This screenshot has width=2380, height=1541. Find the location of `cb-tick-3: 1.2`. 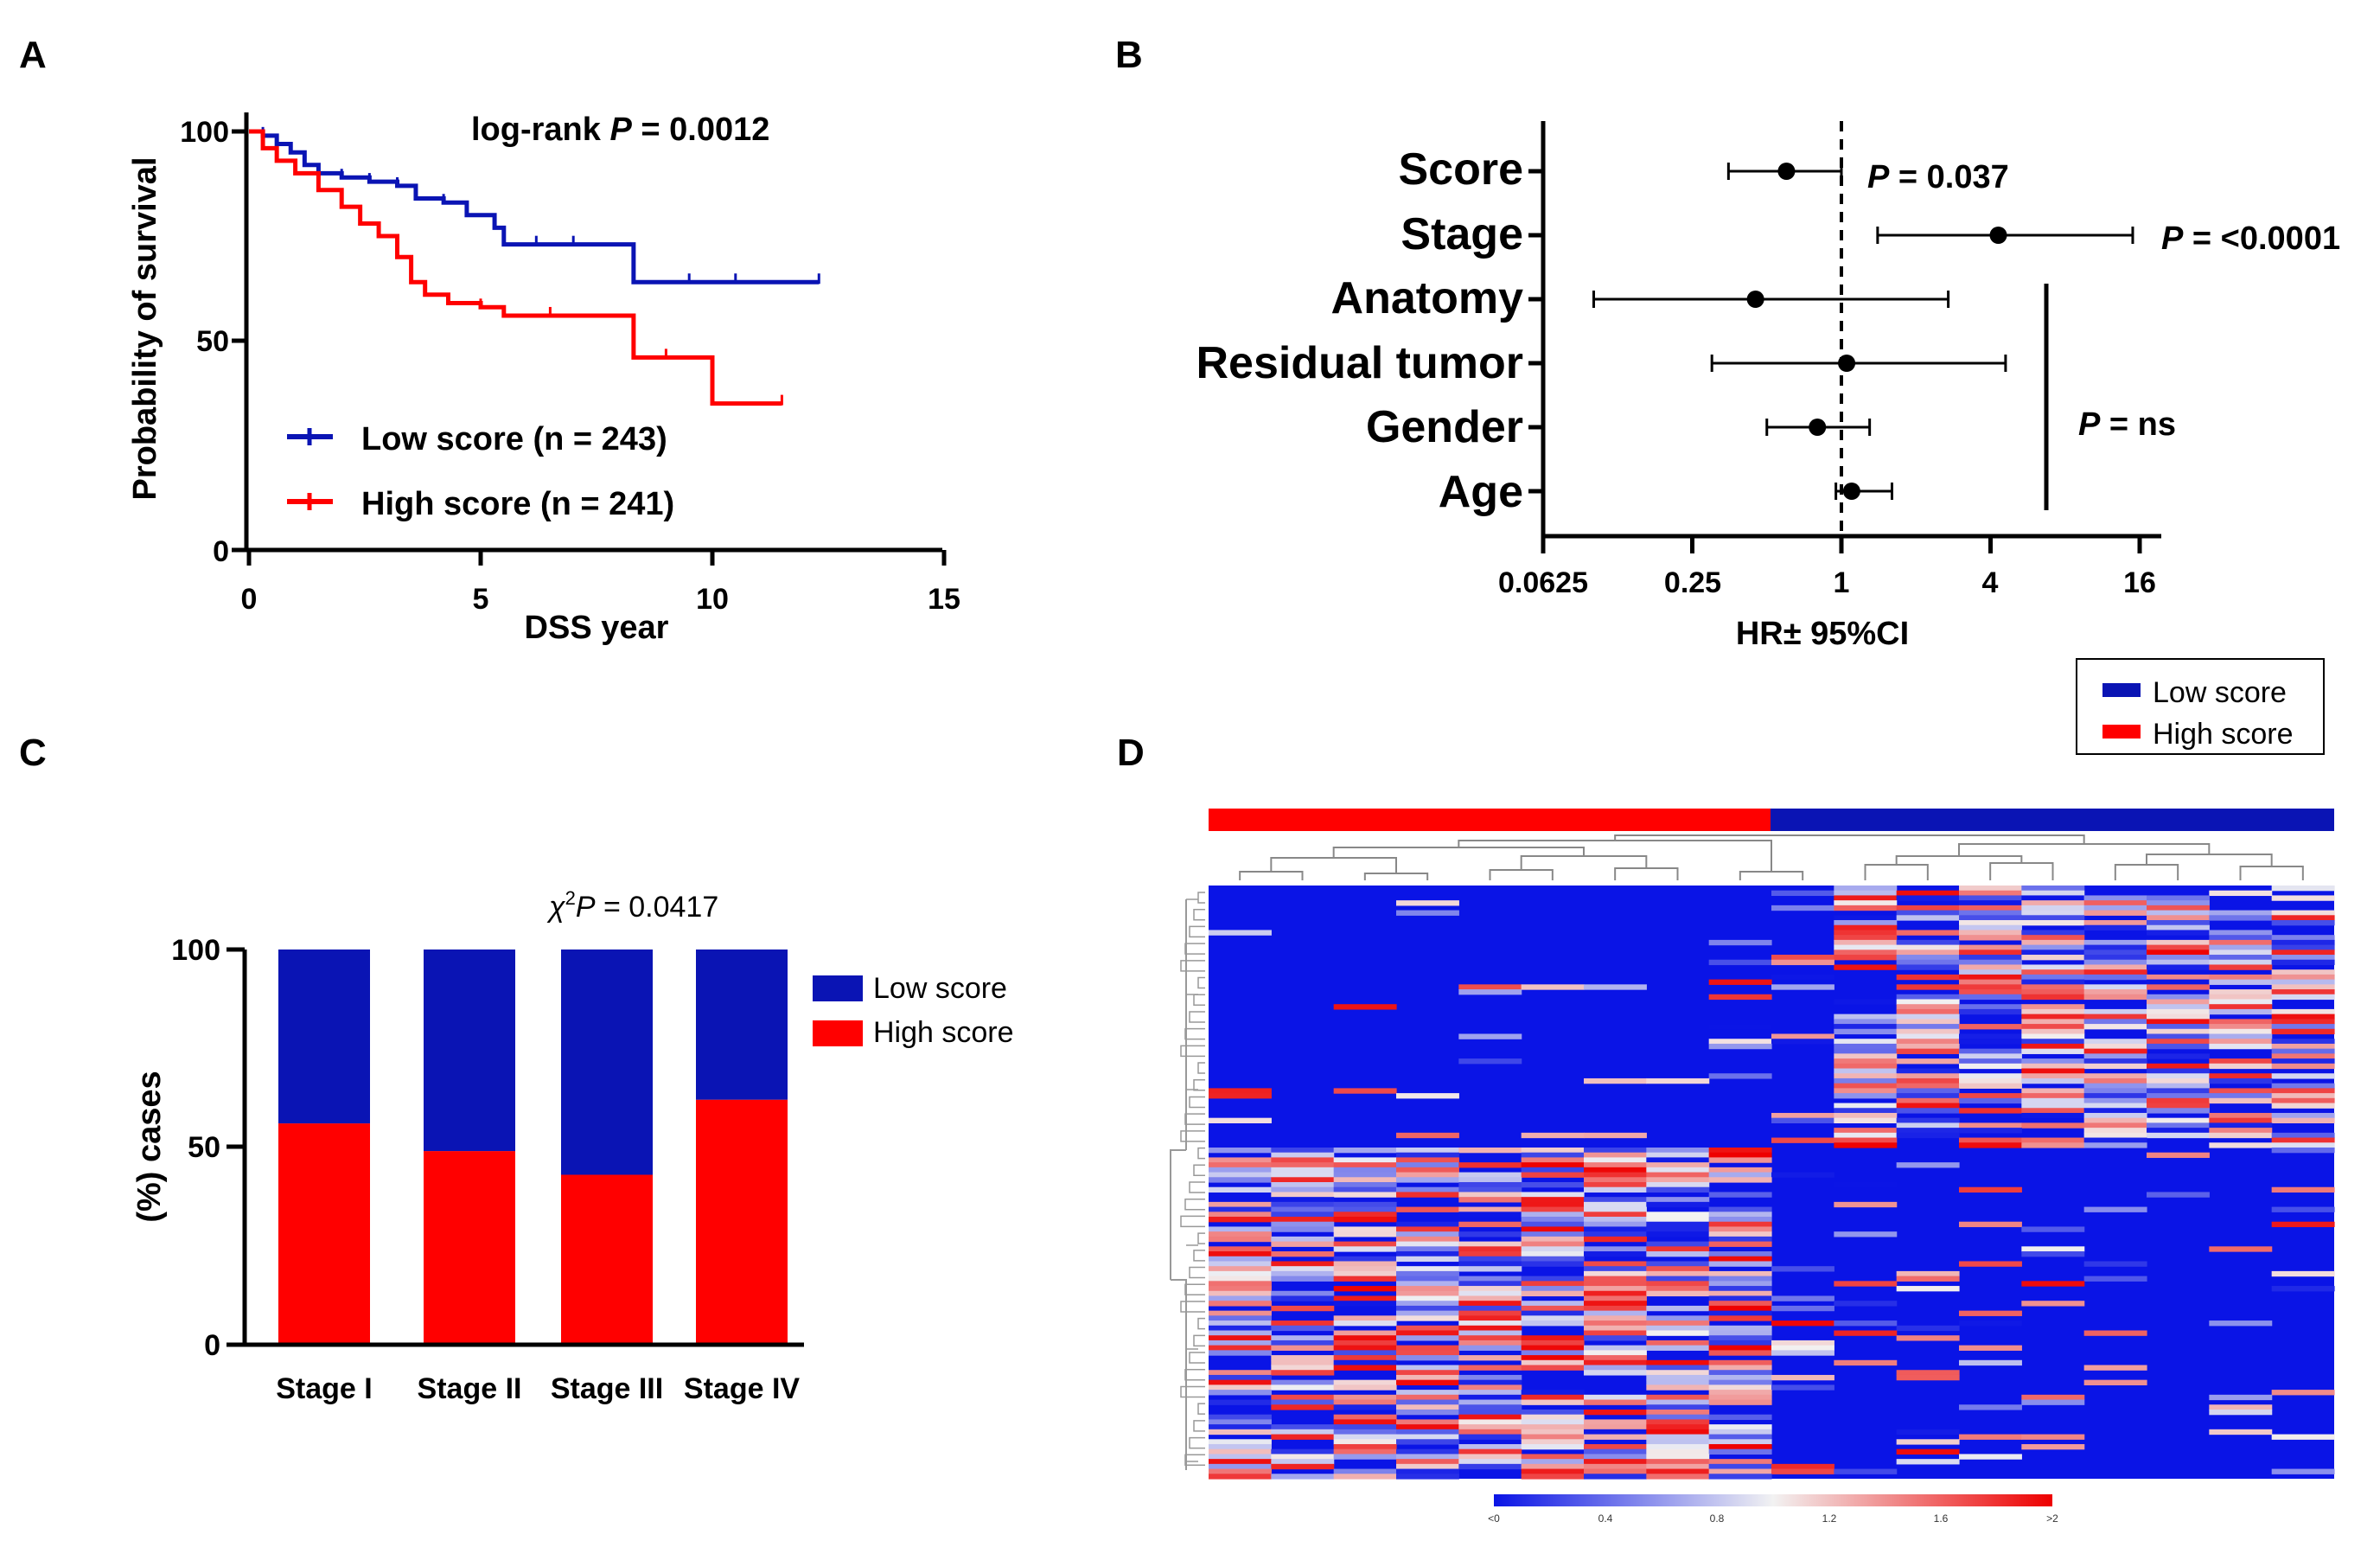

cb-tick-3: 1.2 is located at coordinates (1829, 1518).